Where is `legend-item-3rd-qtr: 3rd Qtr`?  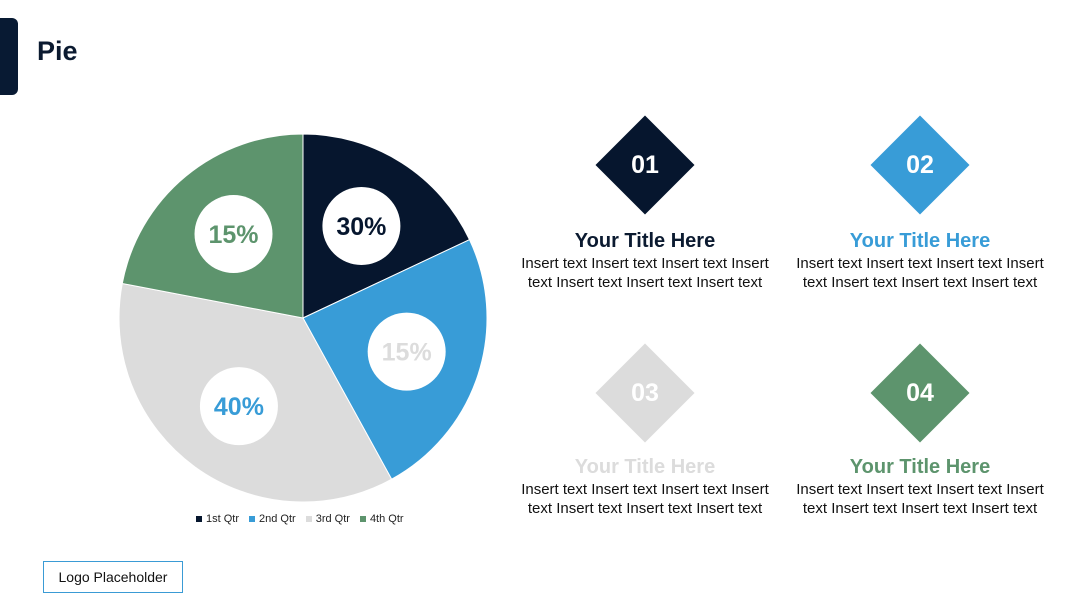
legend-item-3rd-qtr: 3rd Qtr is located at coordinates (327, 519).